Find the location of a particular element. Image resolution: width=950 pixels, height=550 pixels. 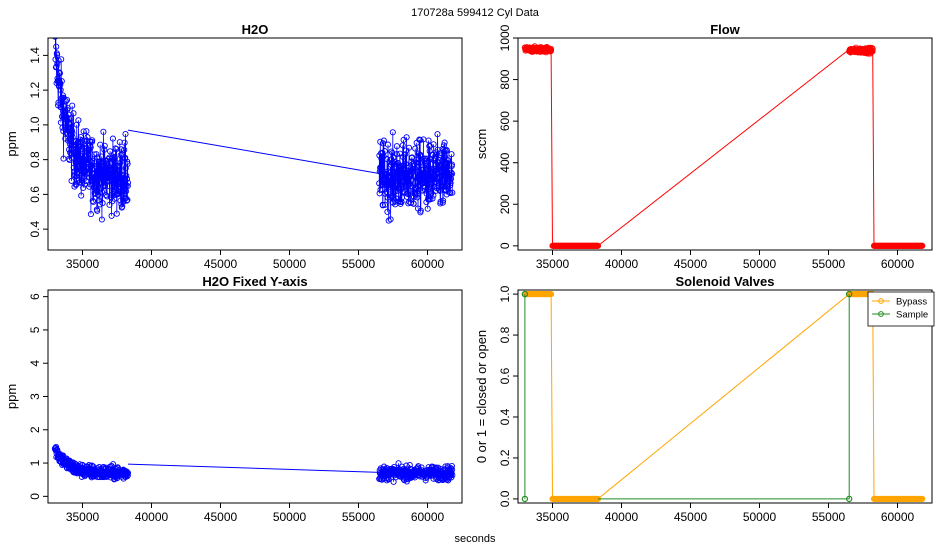

y-tick-label: 1.0 is located at coordinates (505, 293).